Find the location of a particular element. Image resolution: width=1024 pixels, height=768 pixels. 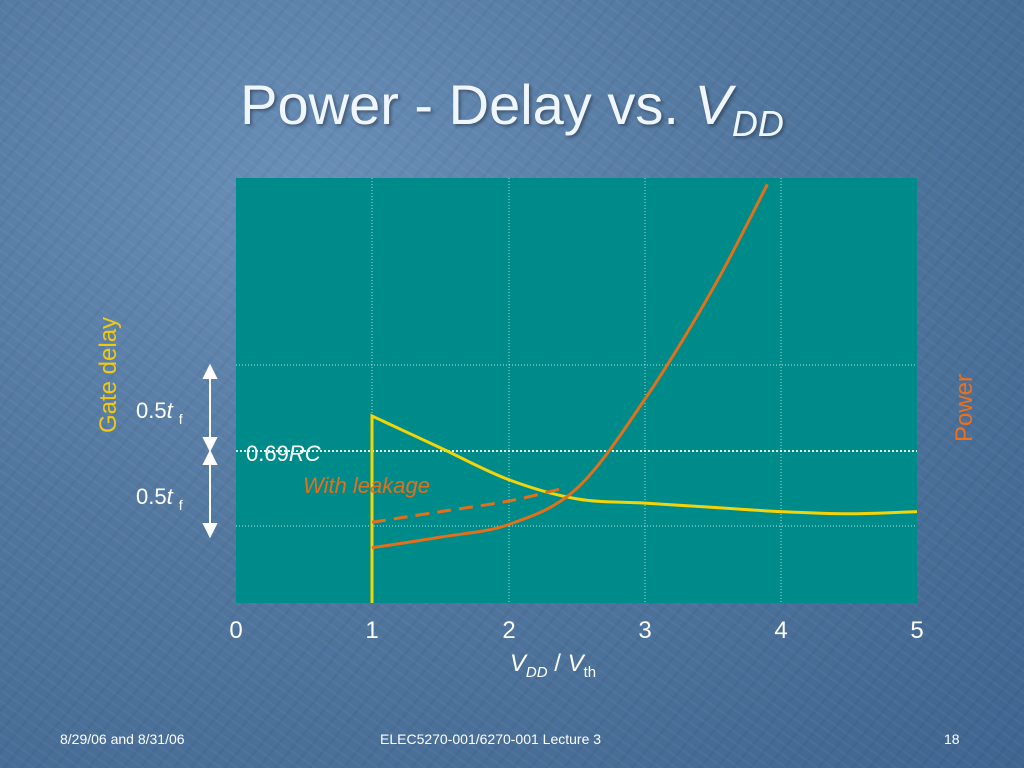

x-tick-label: 1 is located at coordinates (371, 630).